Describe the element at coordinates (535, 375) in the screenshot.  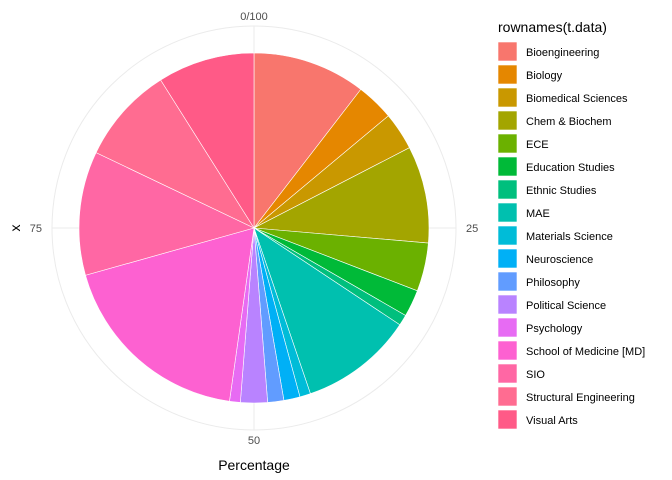
I see `legend-label: SIO` at that location.